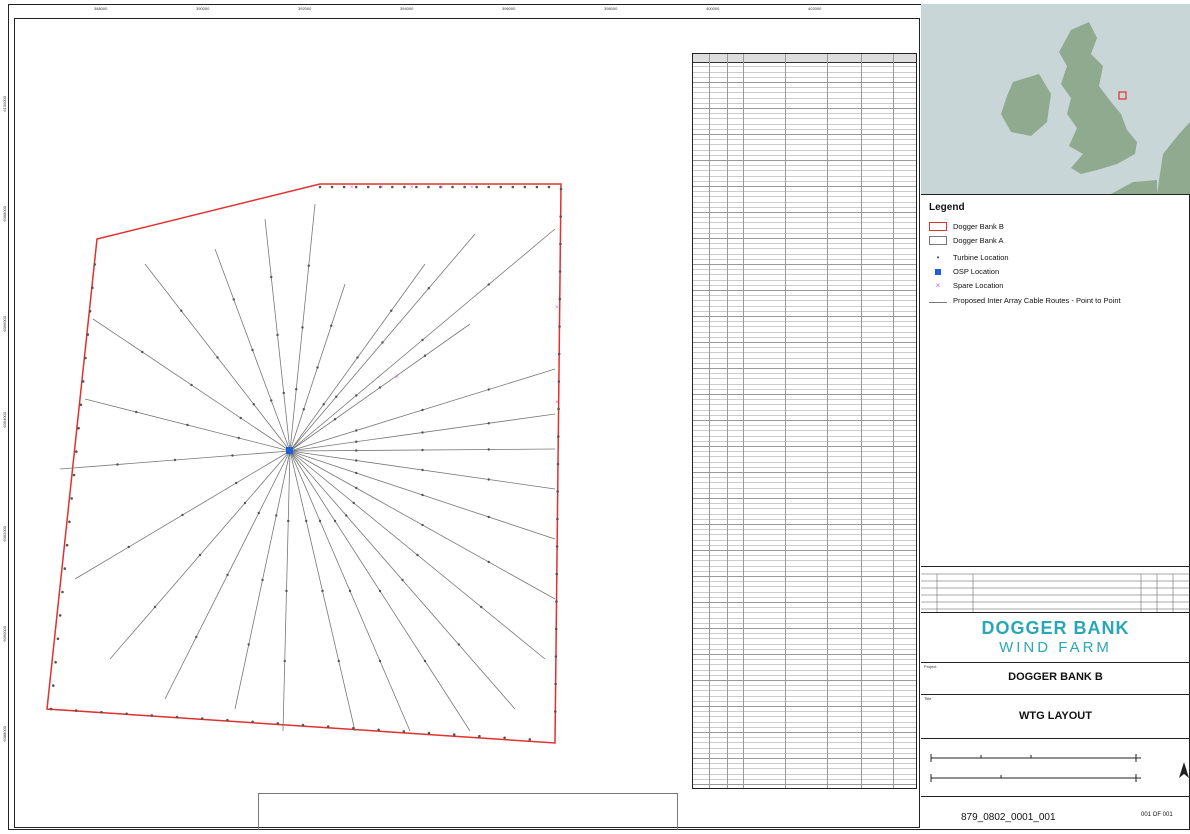 Image resolution: width=1190 pixels, height=834 pixels. Describe the element at coordinates (4, 104) in the screenshot. I see `y-tick: 6100000` at that location.